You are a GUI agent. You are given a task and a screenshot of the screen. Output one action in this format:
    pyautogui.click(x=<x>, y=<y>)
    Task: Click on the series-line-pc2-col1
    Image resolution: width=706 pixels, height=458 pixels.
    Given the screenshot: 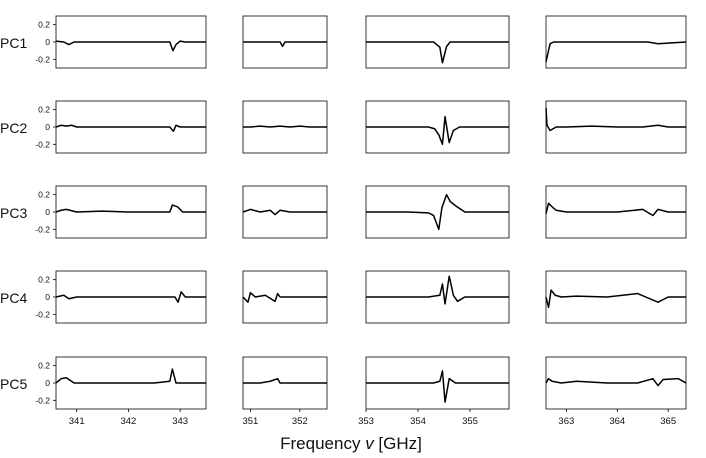 What is the action you would take?
    pyautogui.click(x=130, y=128)
    